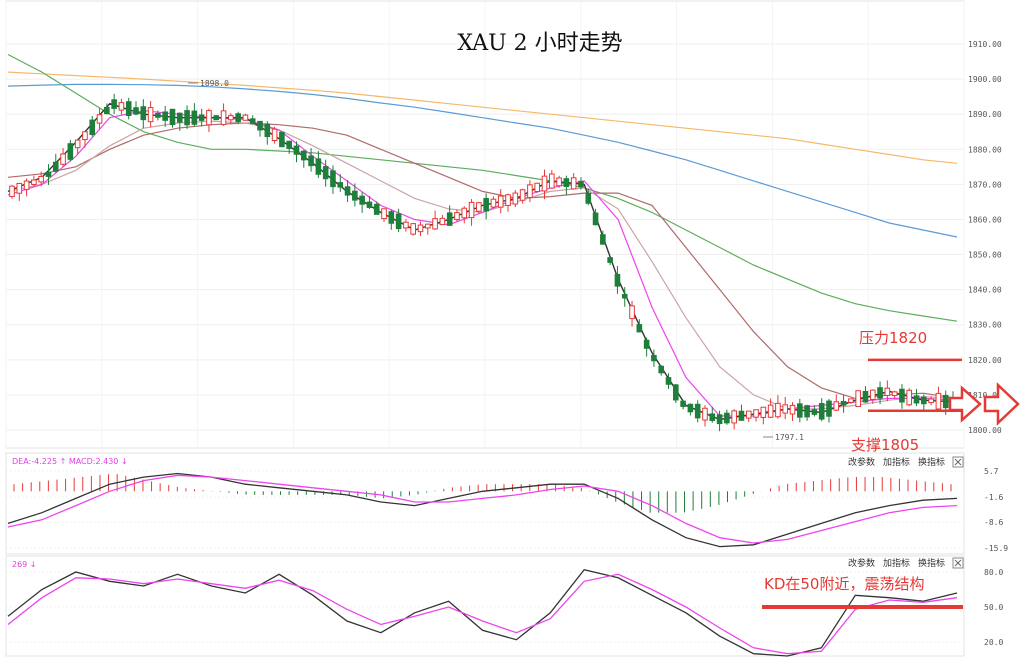 The image size is (1024, 658). Describe the element at coordinates (783, 437) in the screenshot. I see `low-marker: 1797.1` at that location.